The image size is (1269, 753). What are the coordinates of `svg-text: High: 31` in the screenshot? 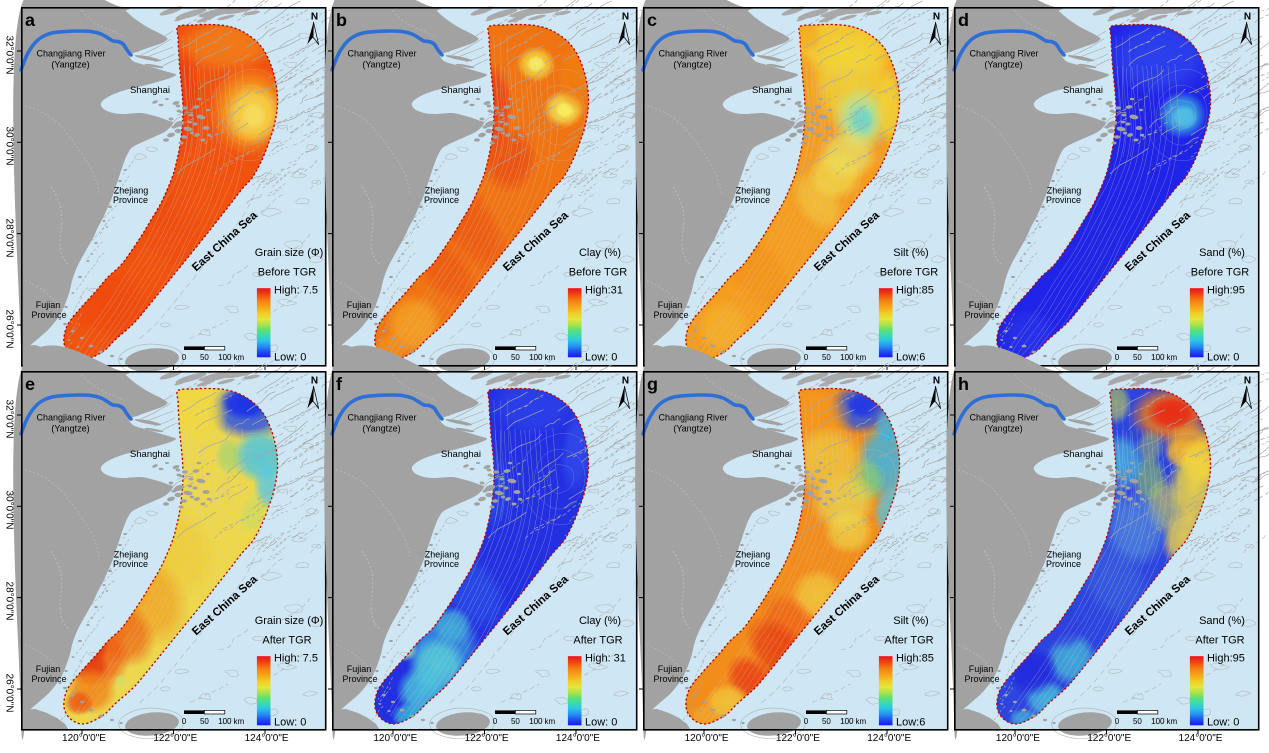 It's located at (605, 658).